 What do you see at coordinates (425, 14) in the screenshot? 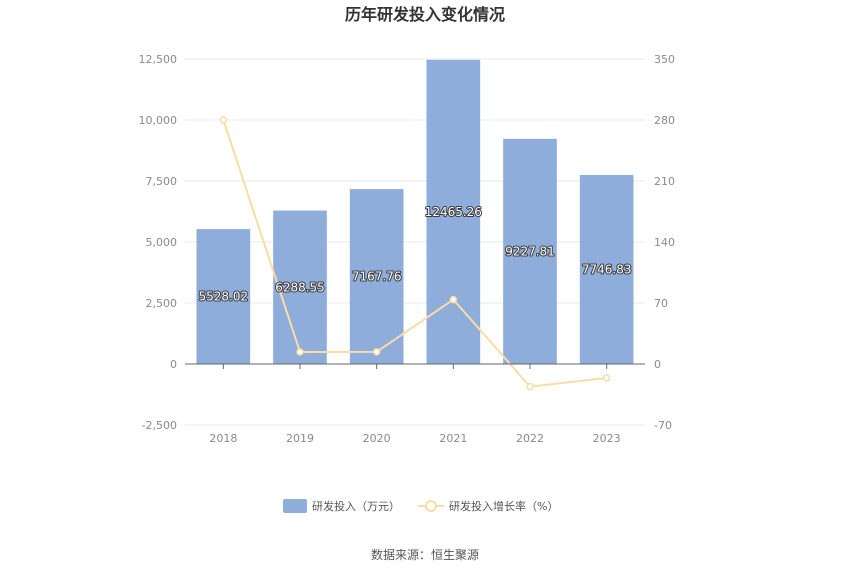
I see `chart-title: 历年研发投入变化情况` at bounding box center [425, 14].